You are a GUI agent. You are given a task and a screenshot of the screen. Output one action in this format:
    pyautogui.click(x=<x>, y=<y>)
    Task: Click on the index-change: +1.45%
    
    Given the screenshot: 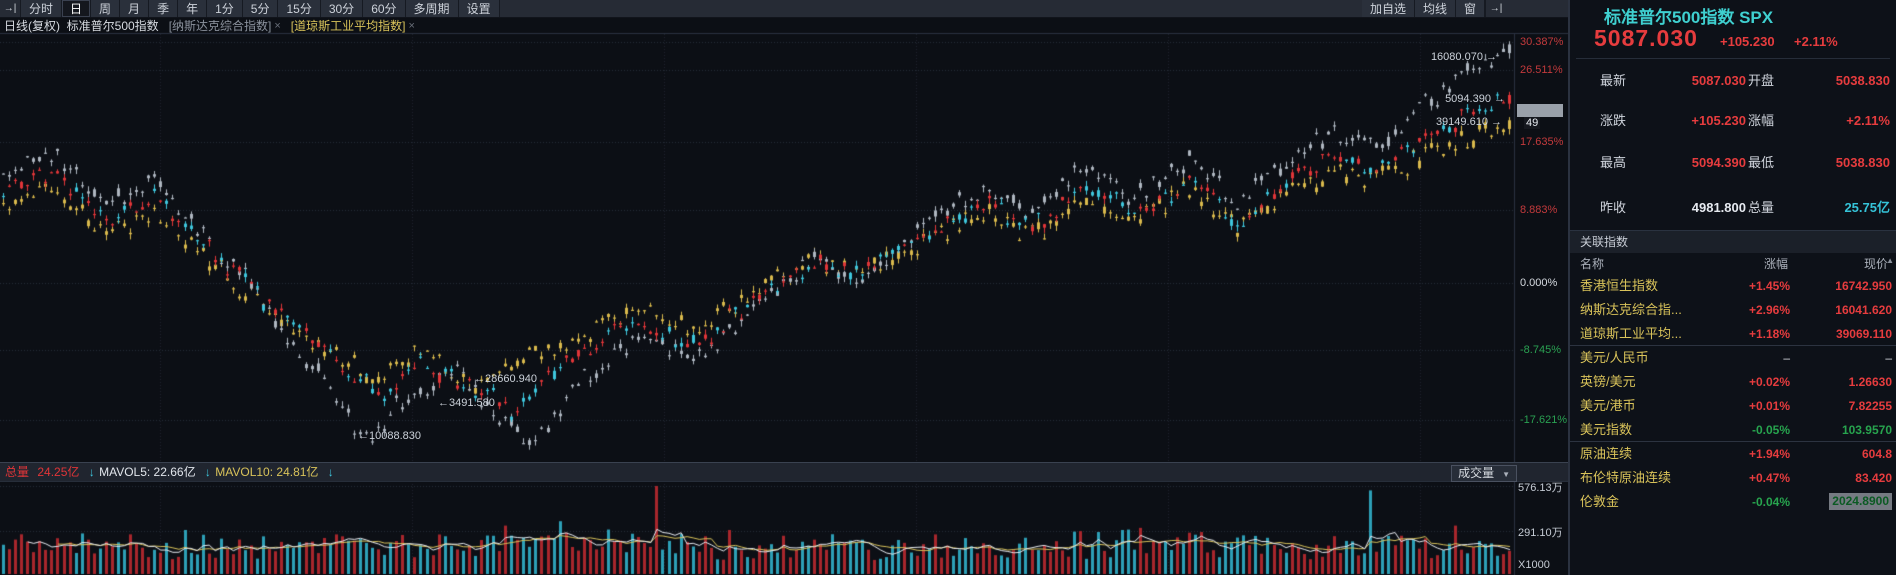 What is the action you would take?
    pyautogui.click(x=1769, y=286)
    